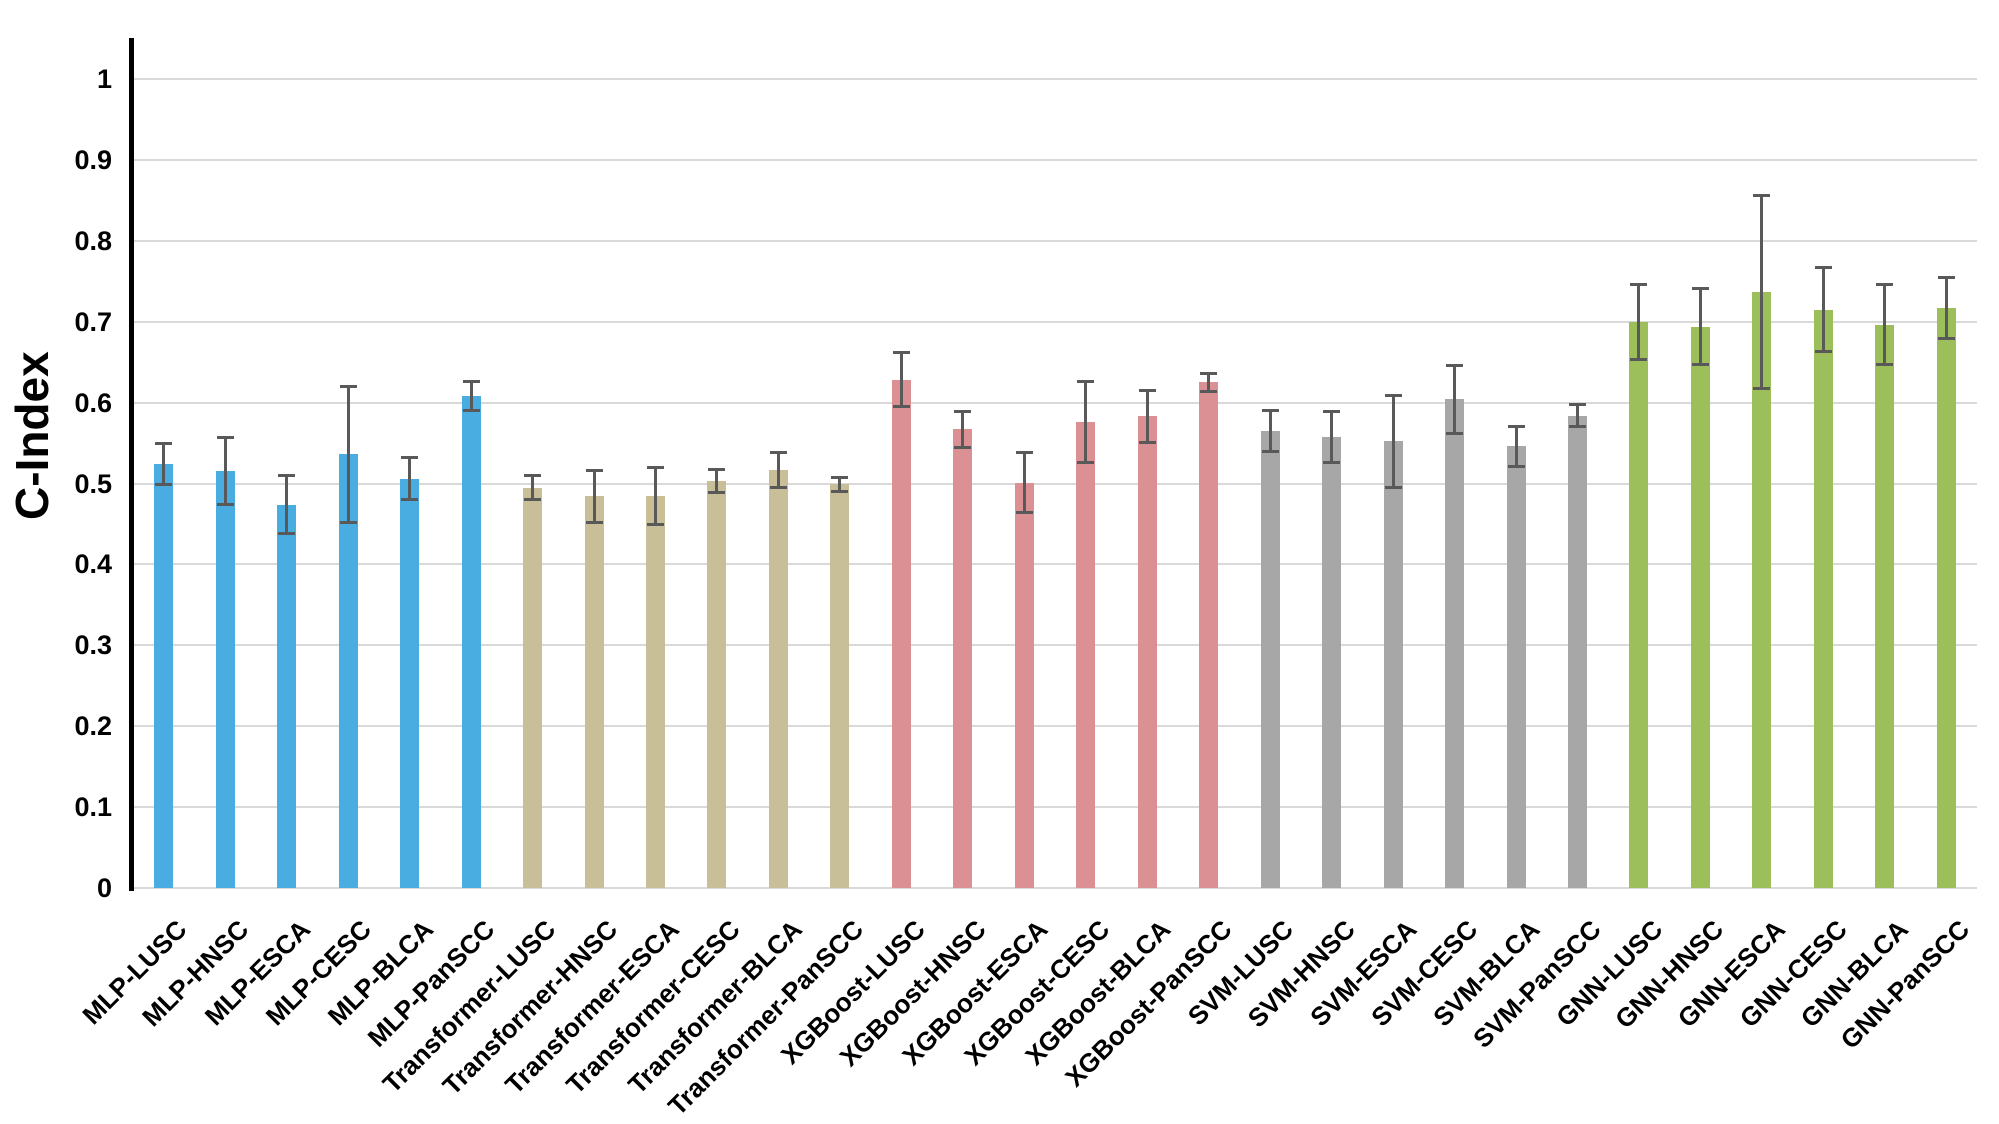  What do you see at coordinates (1946, 597) in the screenshot?
I see `bar-GNN-PanSCC` at bounding box center [1946, 597].